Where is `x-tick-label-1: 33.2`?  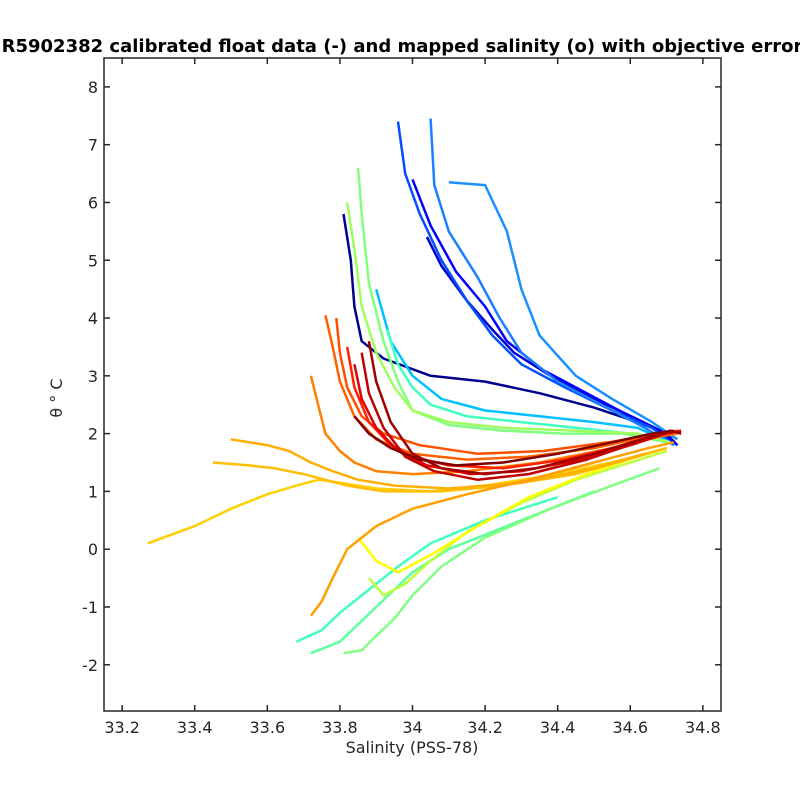 x-tick-label-1: 33.2 is located at coordinates (122, 727).